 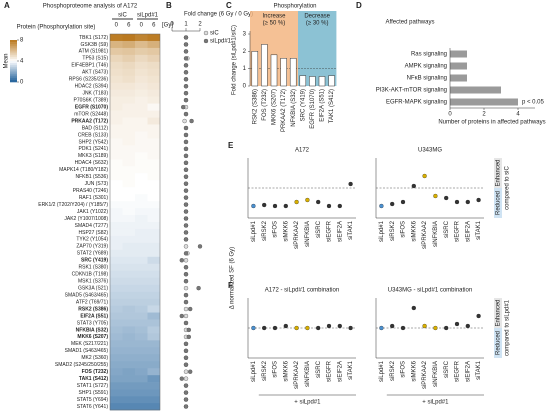 What do you see at coordinates (22, 62) in the screenshot?
I see `colorbar-tick: 4` at bounding box center [22, 62].